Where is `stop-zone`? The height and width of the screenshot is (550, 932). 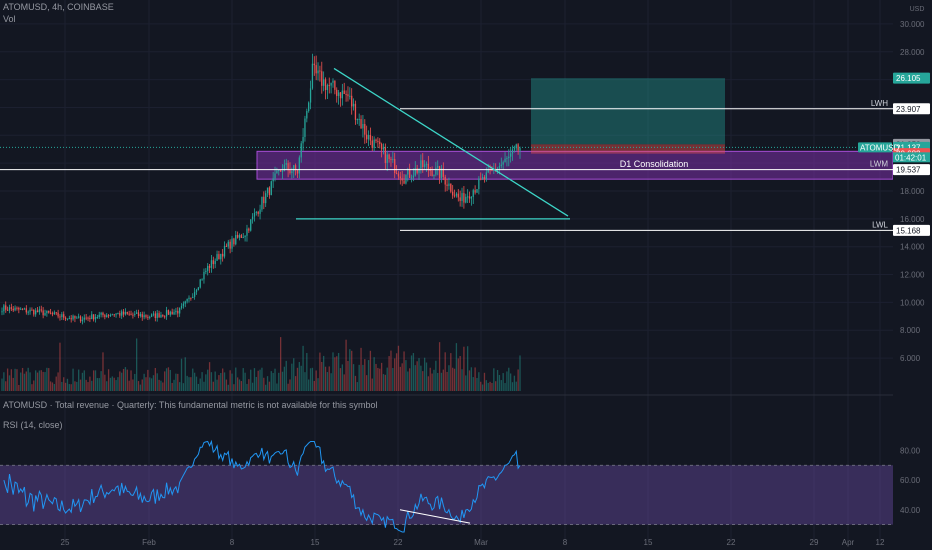
stop-zone is located at coordinates (628, 149).